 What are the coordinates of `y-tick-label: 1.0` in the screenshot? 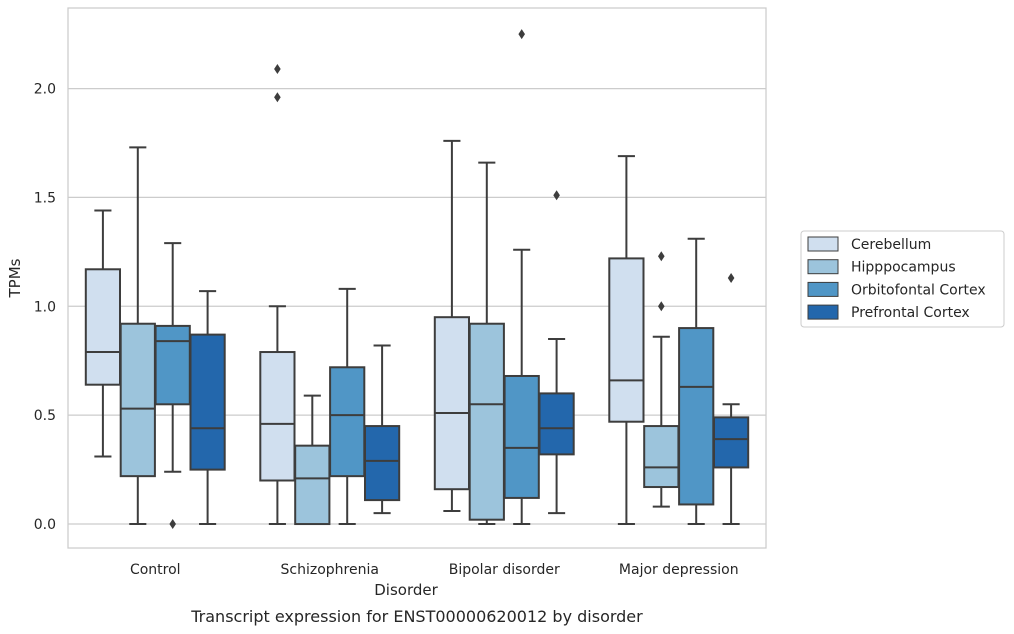 It's located at (45, 307).